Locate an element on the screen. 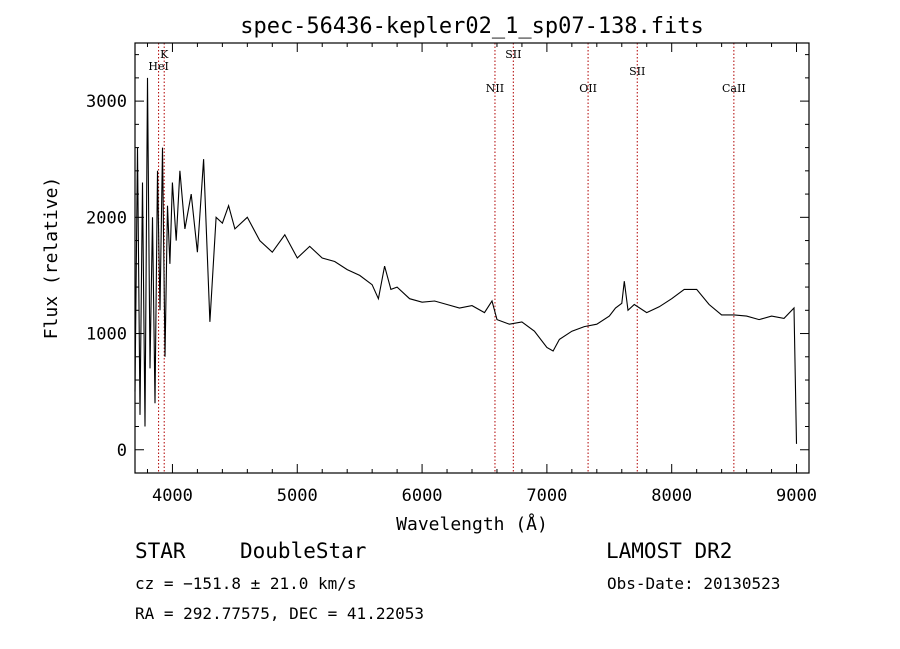  y-tick-label: 0 is located at coordinates (122, 451).